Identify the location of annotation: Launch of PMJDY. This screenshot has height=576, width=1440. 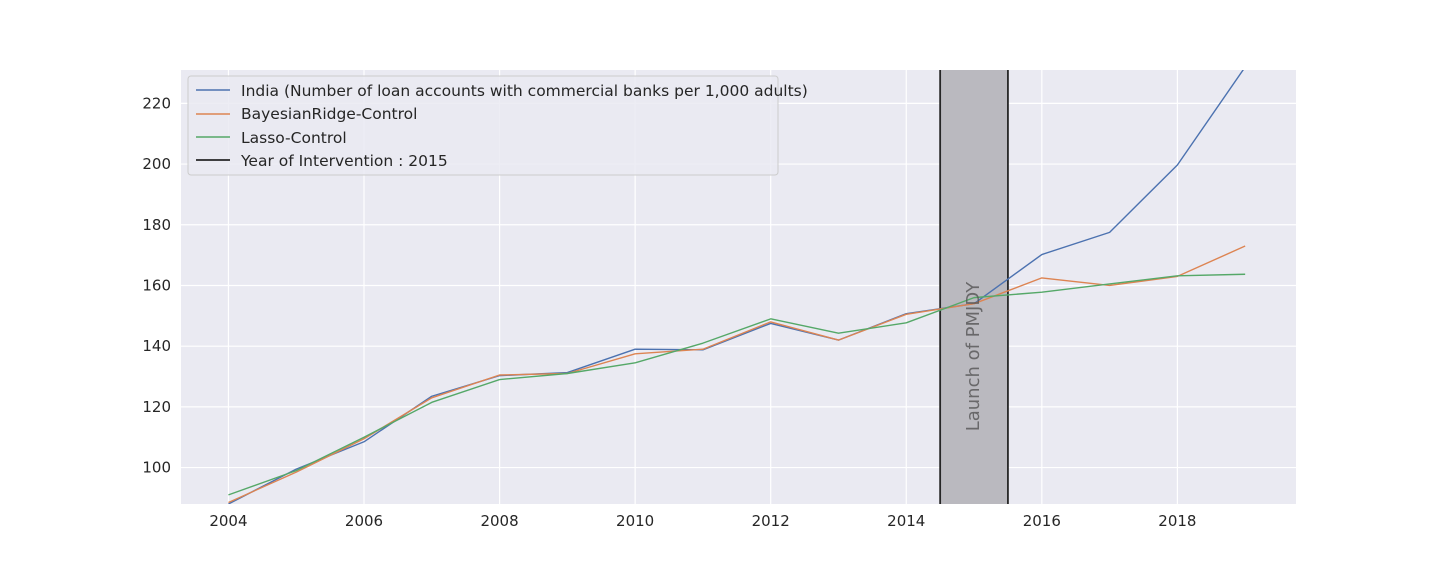
(973, 356).